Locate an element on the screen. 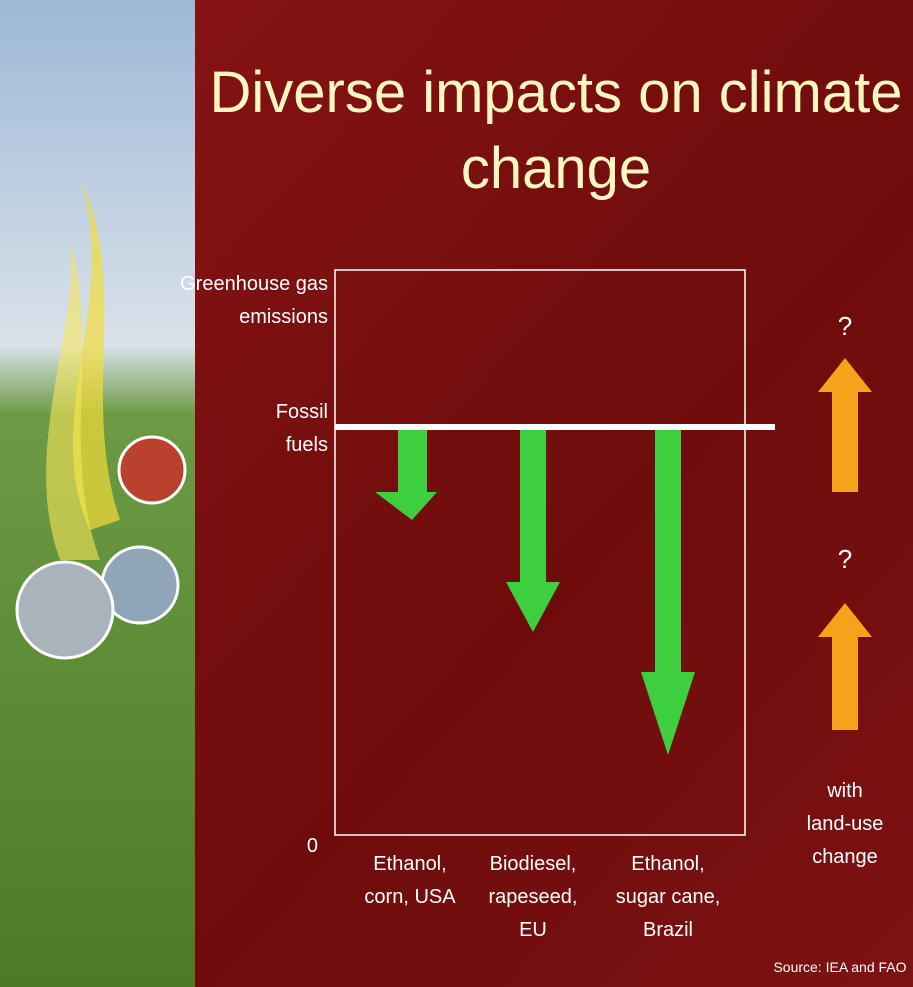  land-use-label: with land-use change is located at coordinates (845, 824).